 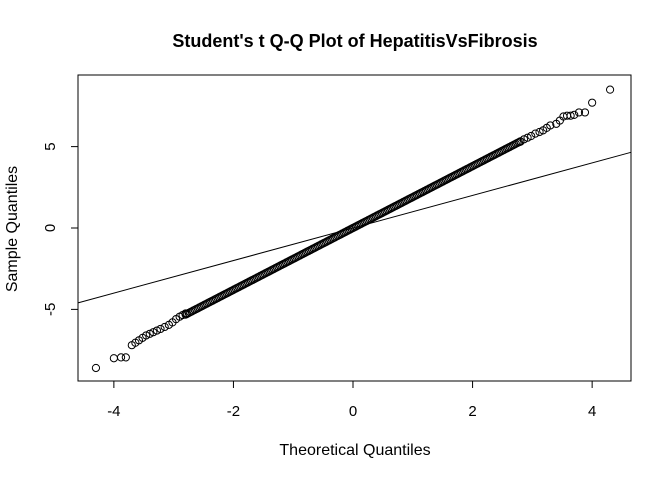 What do you see at coordinates (12, 229) in the screenshot?
I see `y-axis-label: Sample Quantiles` at bounding box center [12, 229].